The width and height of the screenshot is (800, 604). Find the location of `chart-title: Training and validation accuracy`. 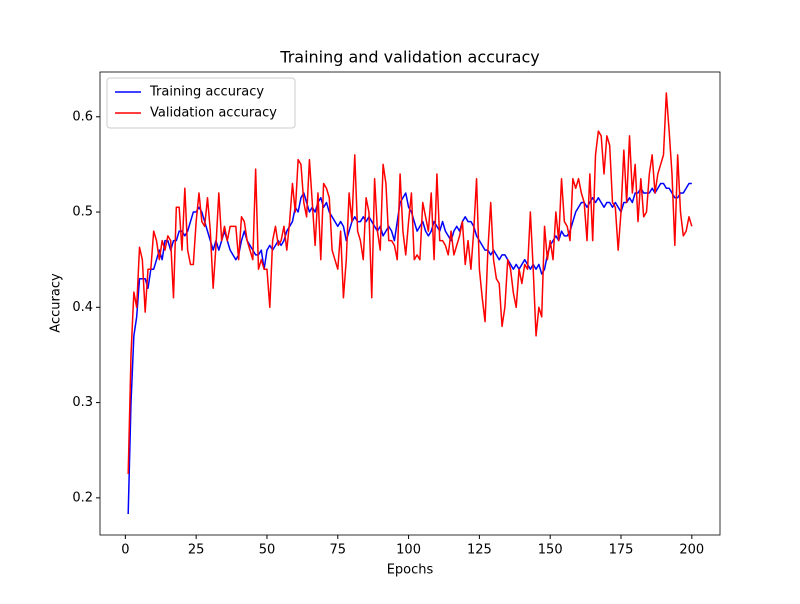

chart-title: Training and validation accuracy is located at coordinates (409, 57).